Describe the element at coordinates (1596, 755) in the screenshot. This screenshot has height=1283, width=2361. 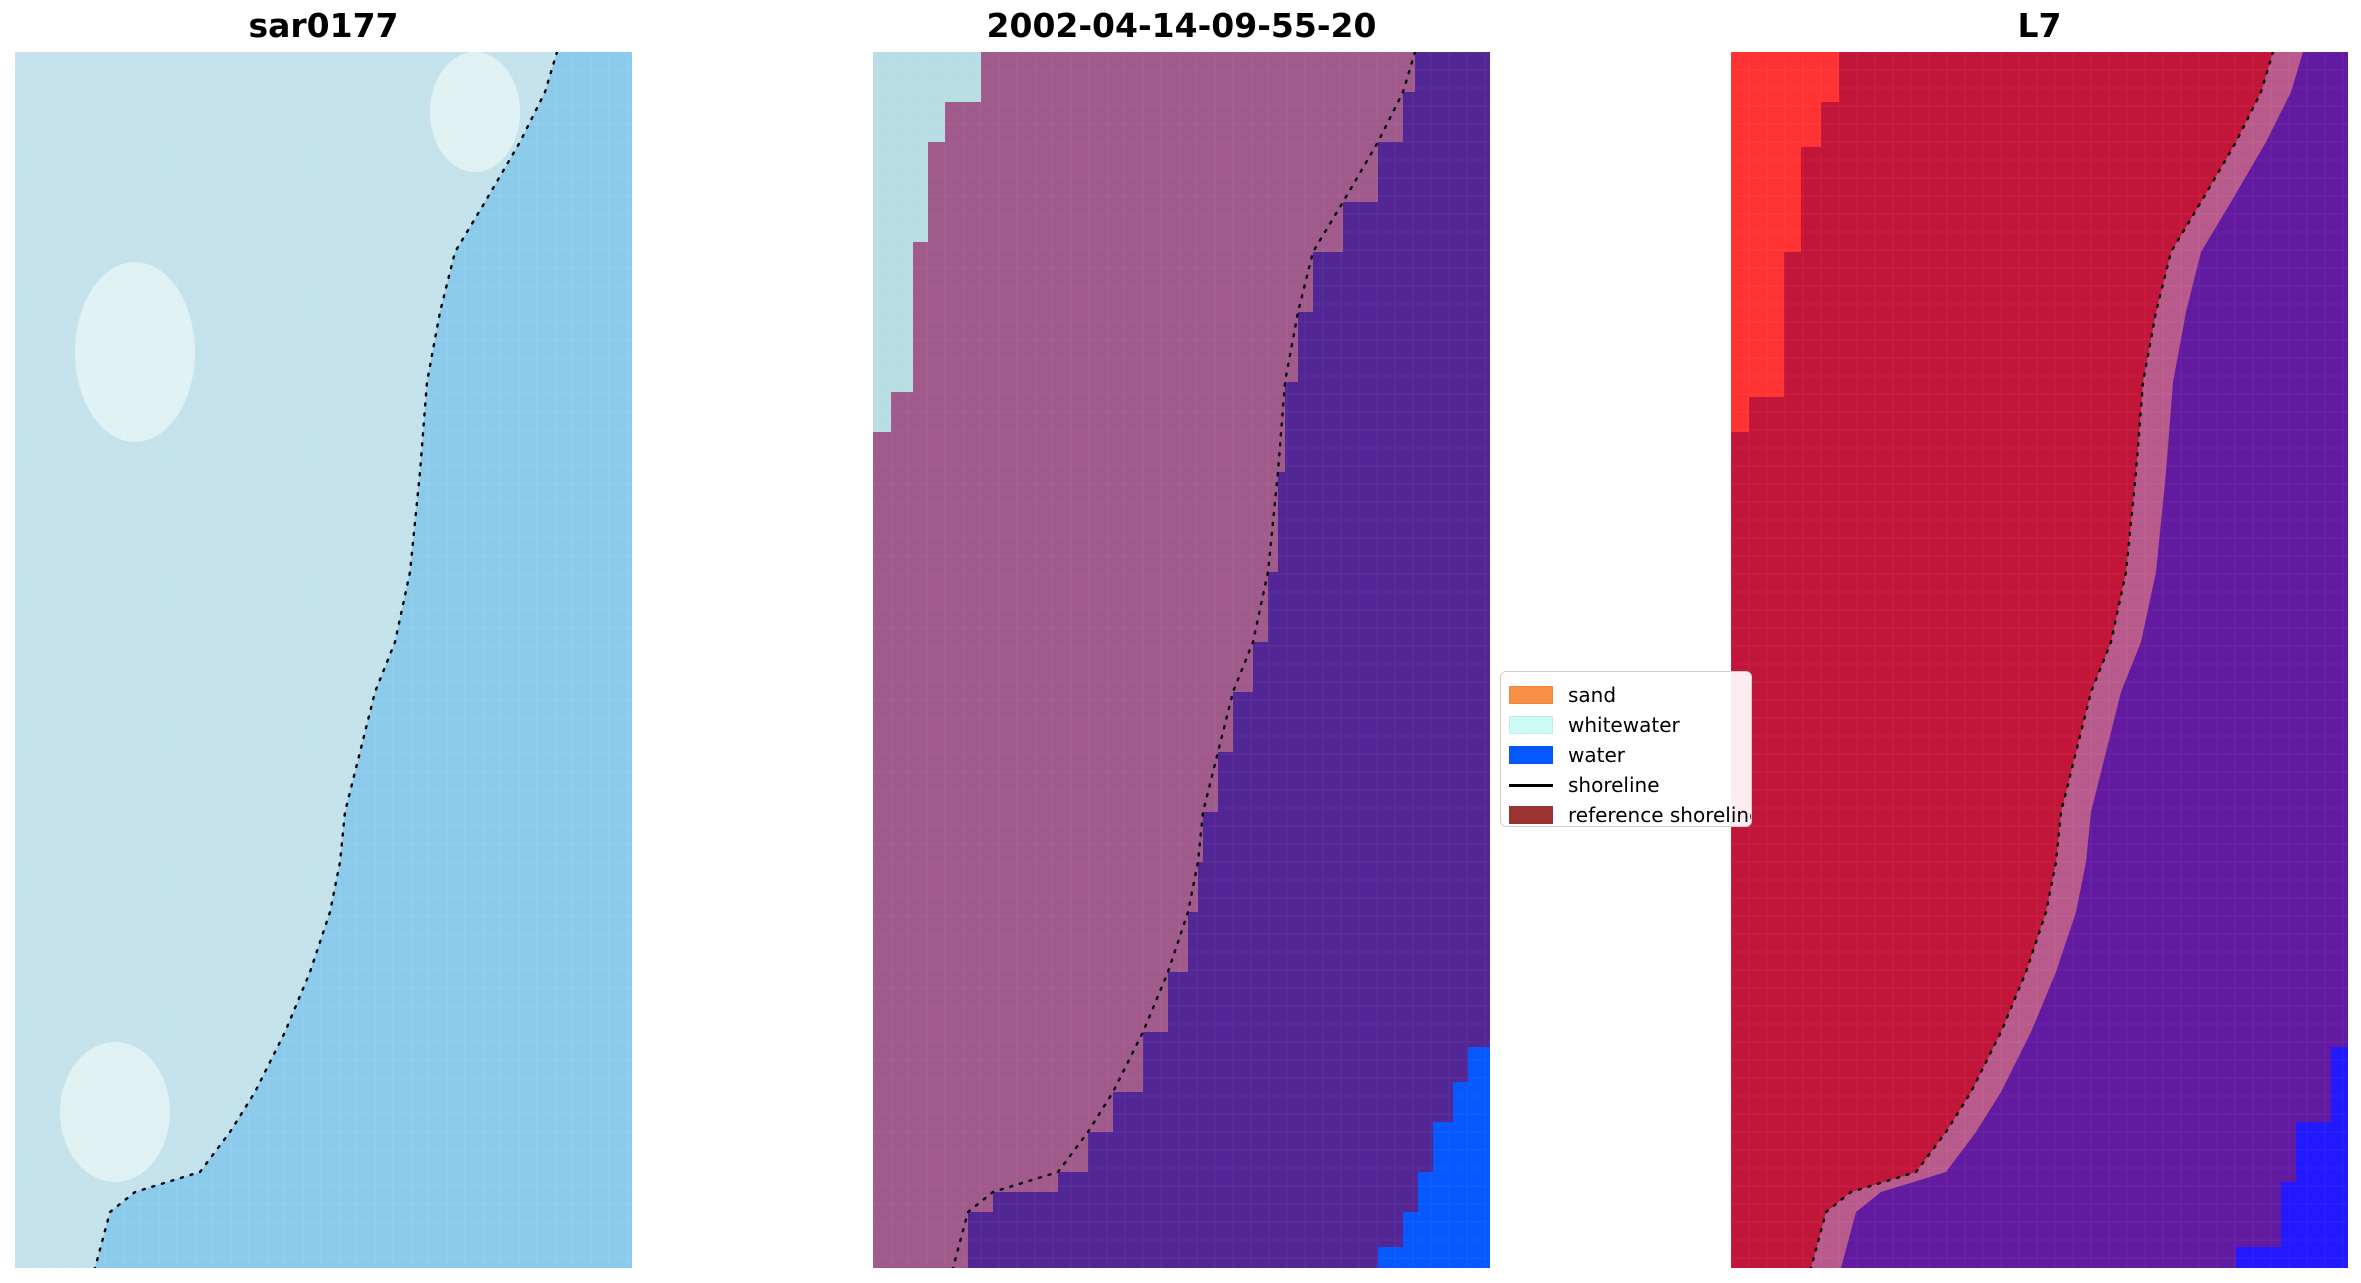
I see `legend-label: water` at that location.